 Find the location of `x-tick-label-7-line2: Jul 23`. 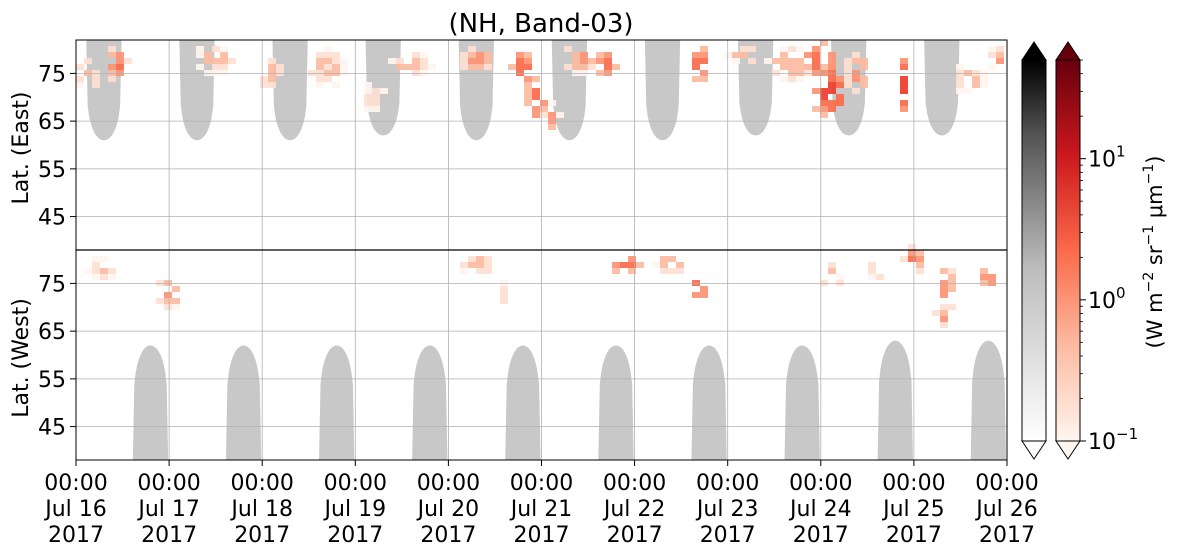

x-tick-label-7-line2: Jul 23 is located at coordinates (727, 509).